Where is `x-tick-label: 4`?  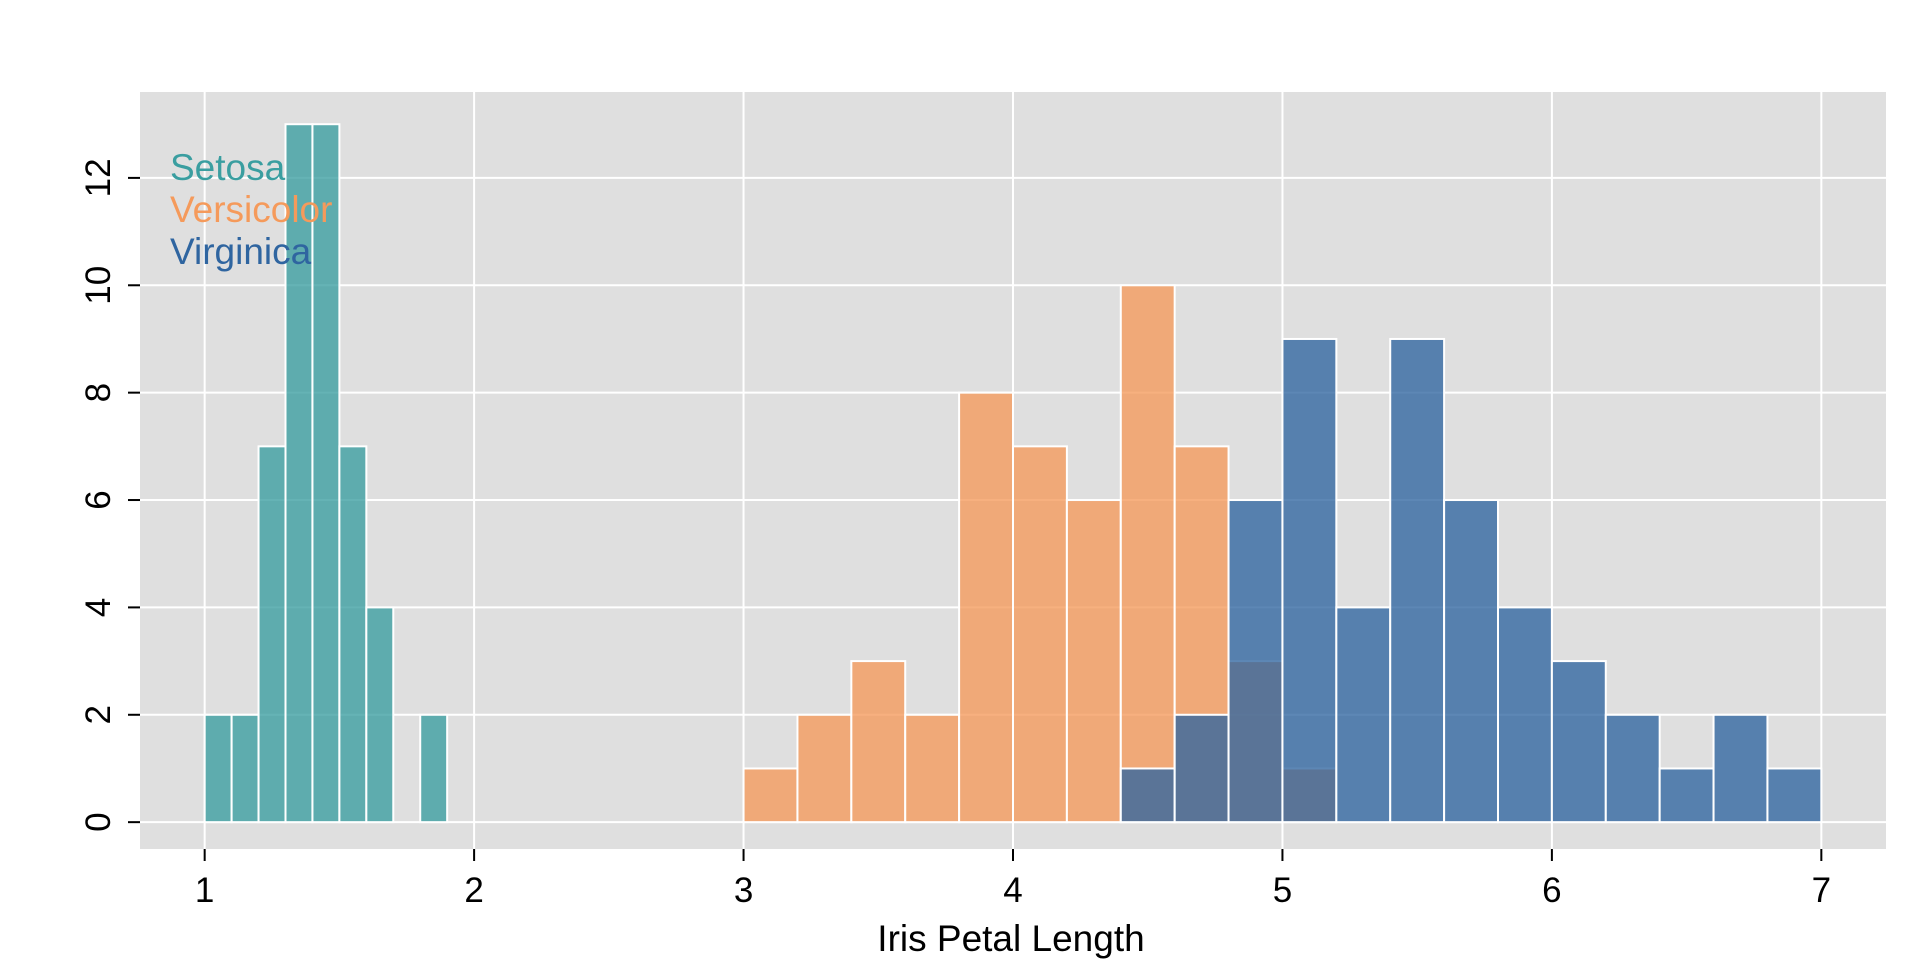 x-tick-label: 4 is located at coordinates (1012, 890).